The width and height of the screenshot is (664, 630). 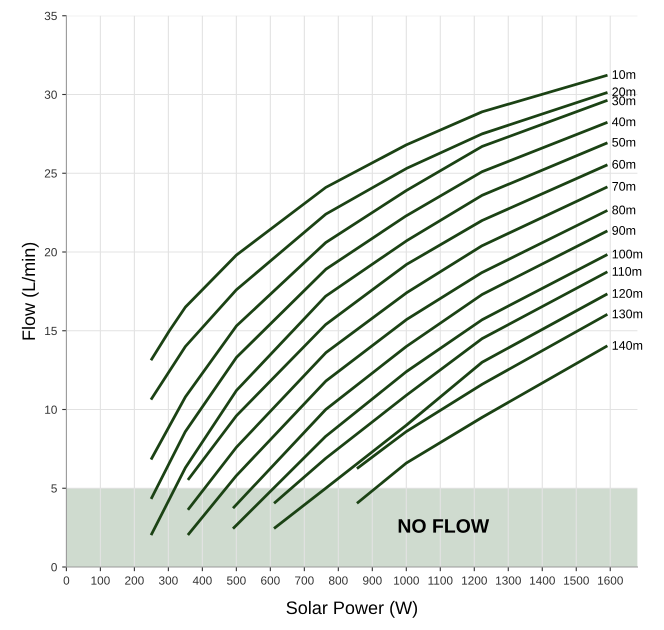 I want to click on y-tick-label: 25, so click(x=50, y=173).